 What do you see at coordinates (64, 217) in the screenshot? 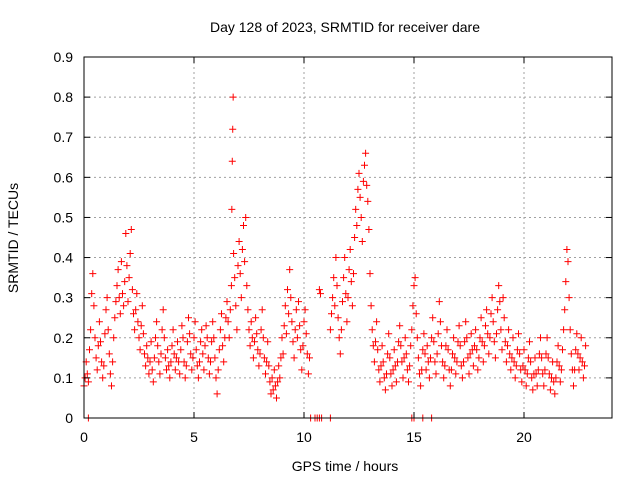
I see `y-tick-label: 0.5` at bounding box center [64, 217].